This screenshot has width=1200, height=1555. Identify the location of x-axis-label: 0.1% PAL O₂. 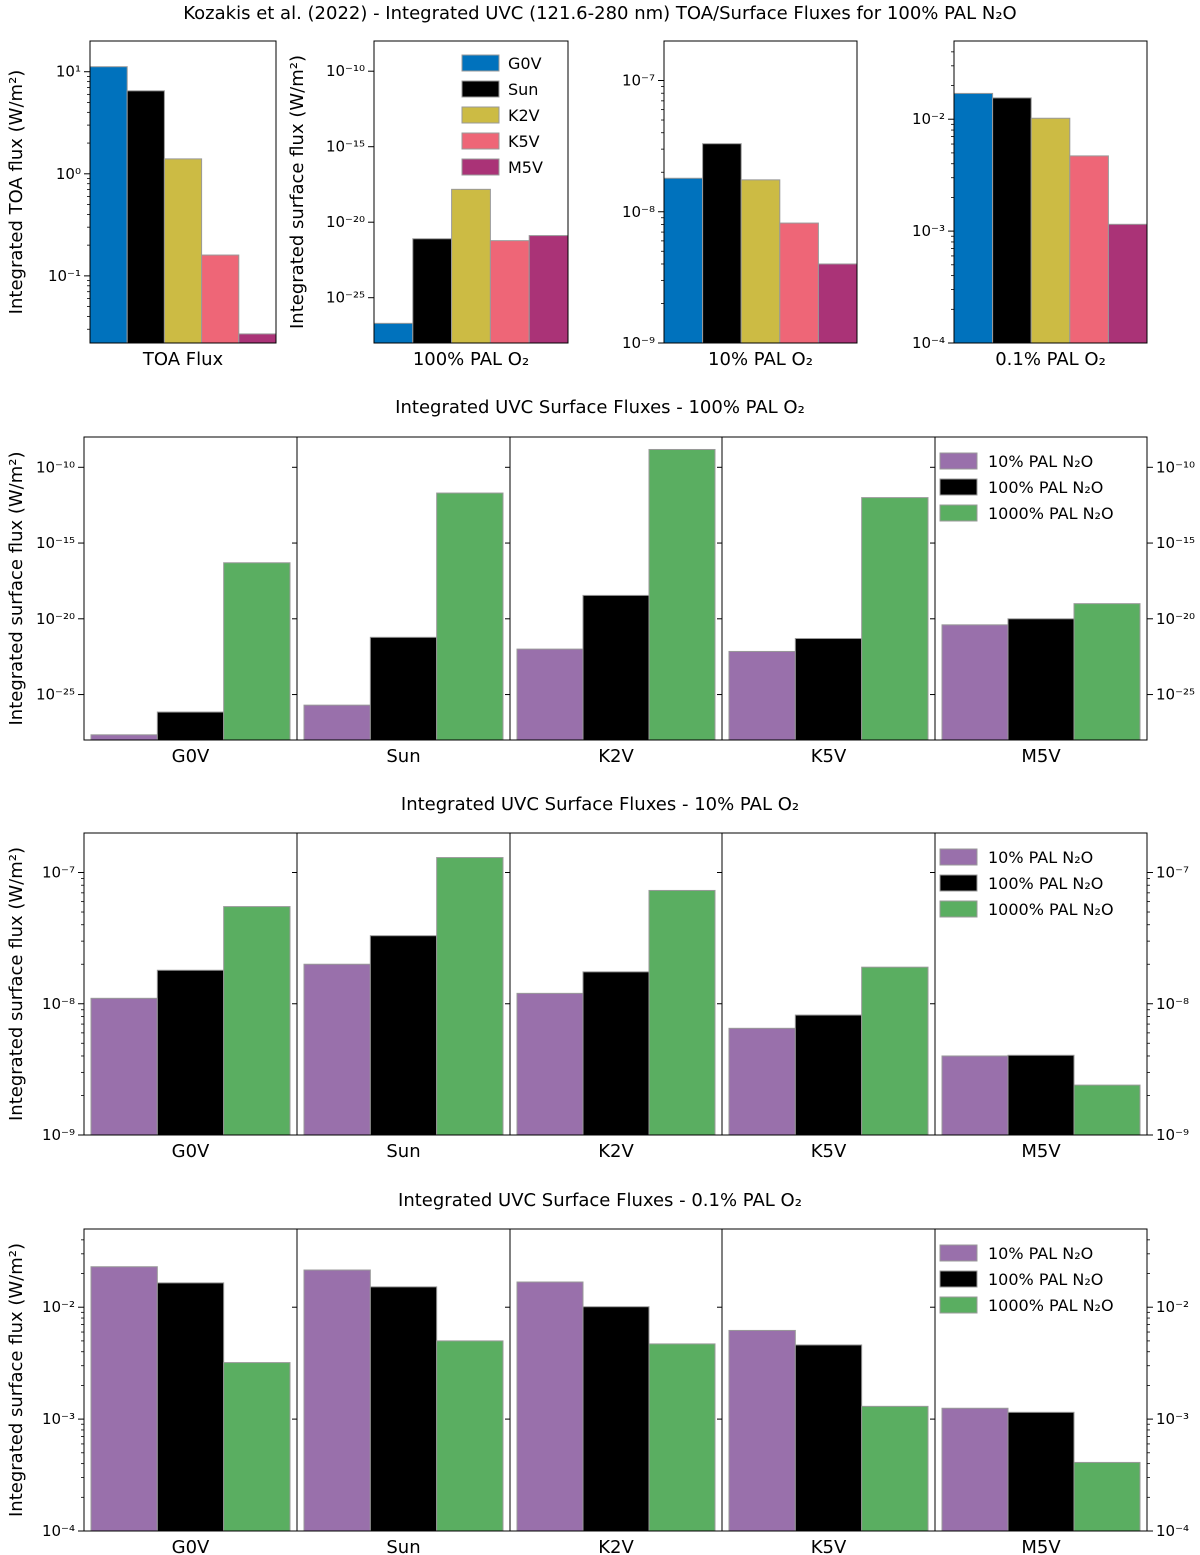
(1050, 359).